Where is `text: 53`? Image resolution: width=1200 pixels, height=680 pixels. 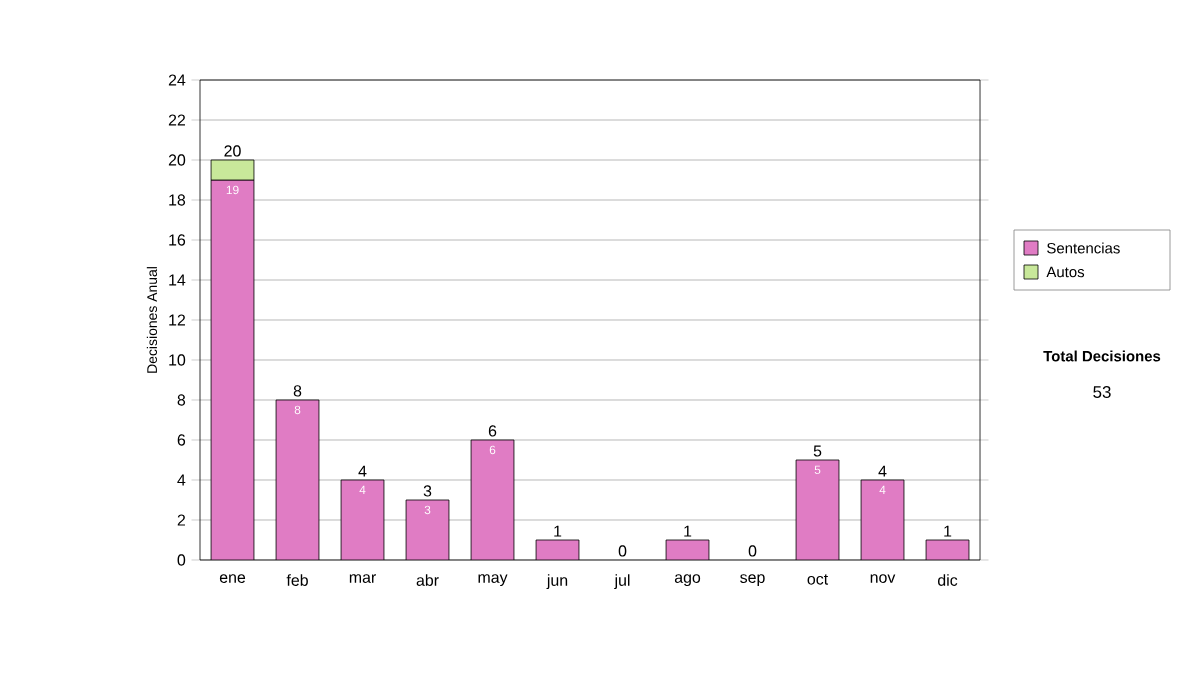 text: 53 is located at coordinates (1102, 392).